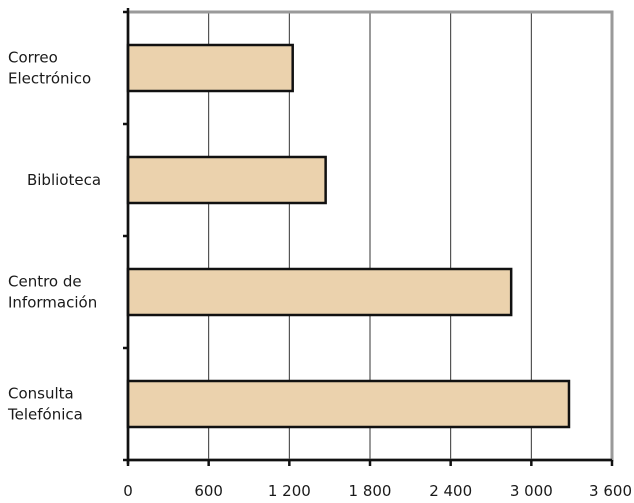 The height and width of the screenshot is (503, 634). What do you see at coordinates (370, 491) in the screenshot?
I see `x-tick-label: 1 800` at bounding box center [370, 491].